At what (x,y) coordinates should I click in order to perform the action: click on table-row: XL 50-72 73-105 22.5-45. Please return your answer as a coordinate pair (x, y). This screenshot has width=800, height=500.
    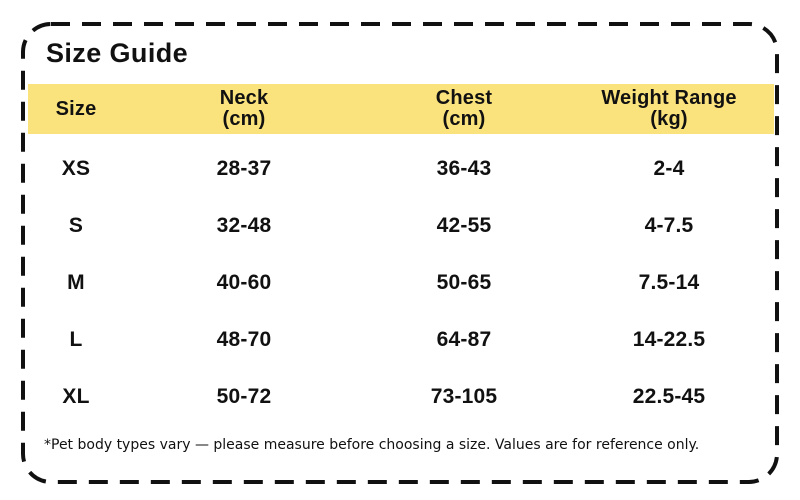
    Looking at the image, I should click on (401, 396).